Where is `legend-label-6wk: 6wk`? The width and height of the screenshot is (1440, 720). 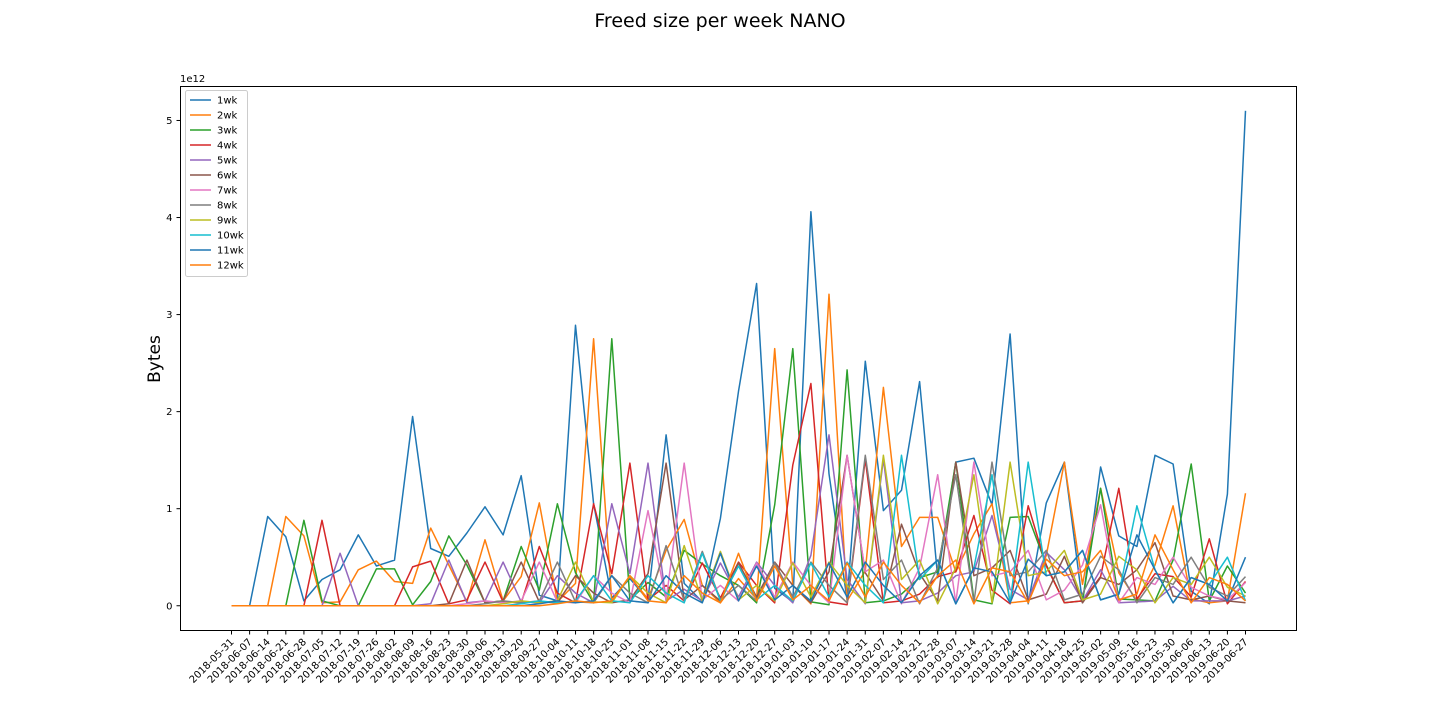 legend-label-6wk: 6wk is located at coordinates (227, 176).